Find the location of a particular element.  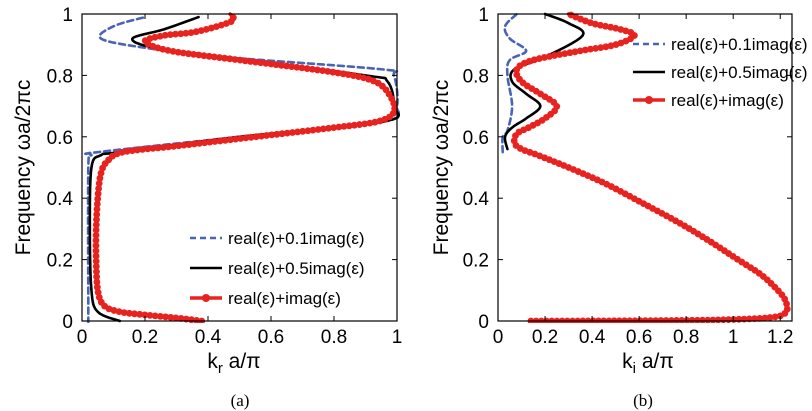

x-tick-label: 1.2 is located at coordinates (780, 337).